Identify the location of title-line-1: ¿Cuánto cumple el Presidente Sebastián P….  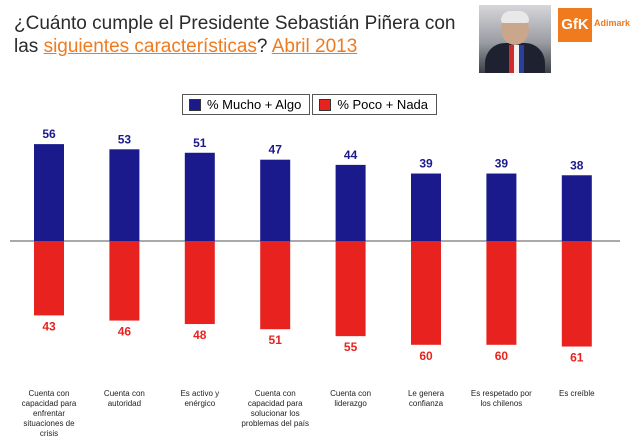
(235, 23).